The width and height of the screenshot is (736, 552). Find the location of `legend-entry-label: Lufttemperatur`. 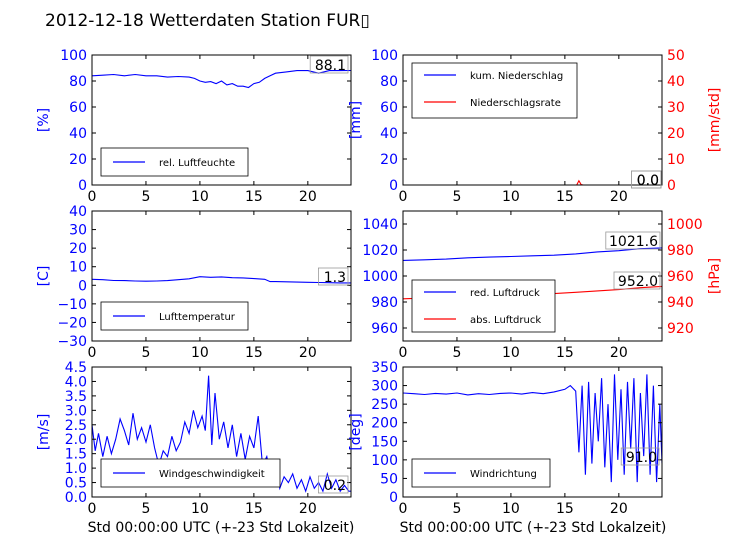

legend-entry-label: Lufttemperatur is located at coordinates (197, 317).